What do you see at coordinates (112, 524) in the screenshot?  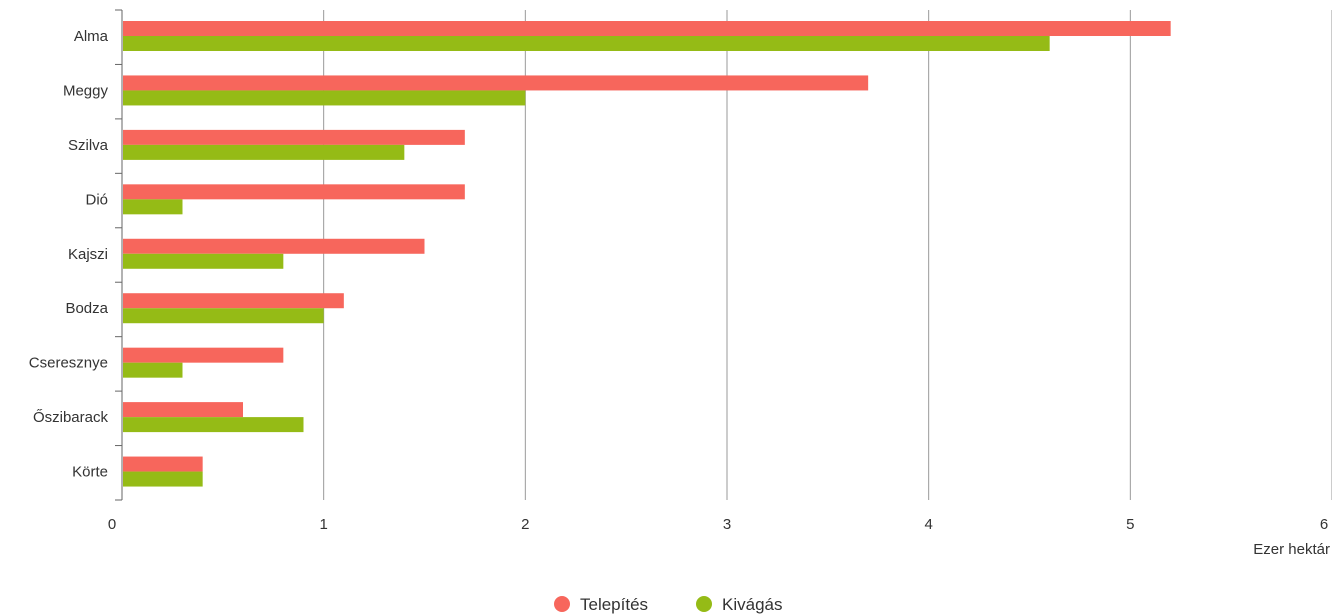 I see `x-tick-label: 0` at bounding box center [112, 524].